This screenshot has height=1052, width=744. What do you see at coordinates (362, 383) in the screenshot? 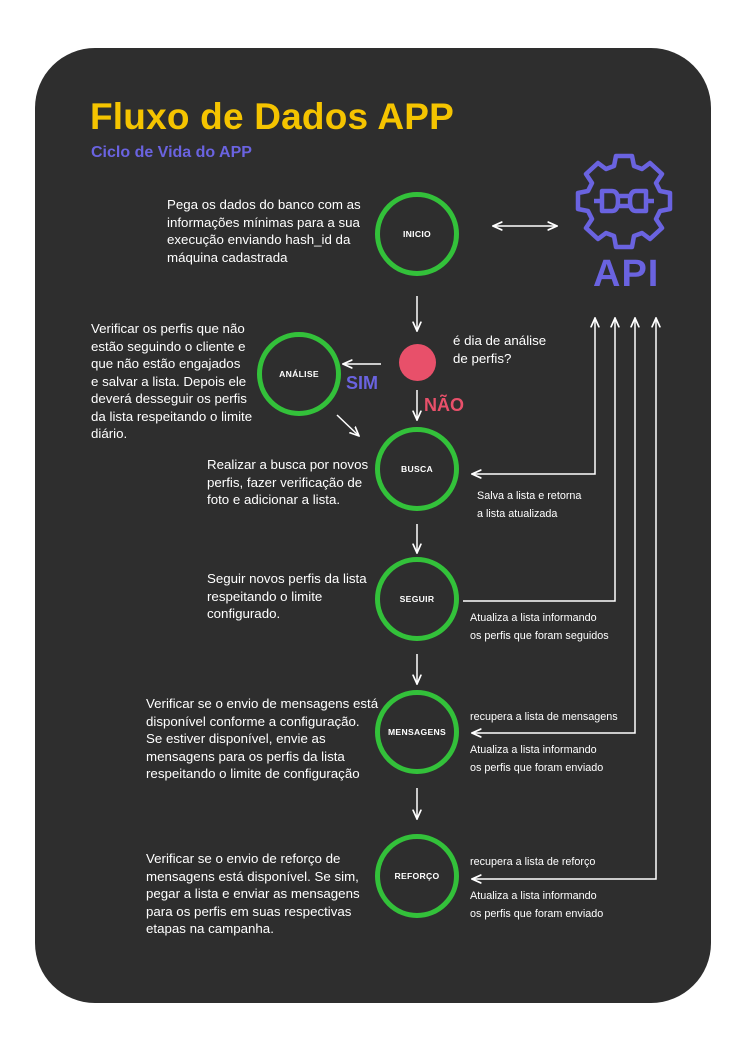
I see `decision-yes-label: SIM` at bounding box center [362, 383].